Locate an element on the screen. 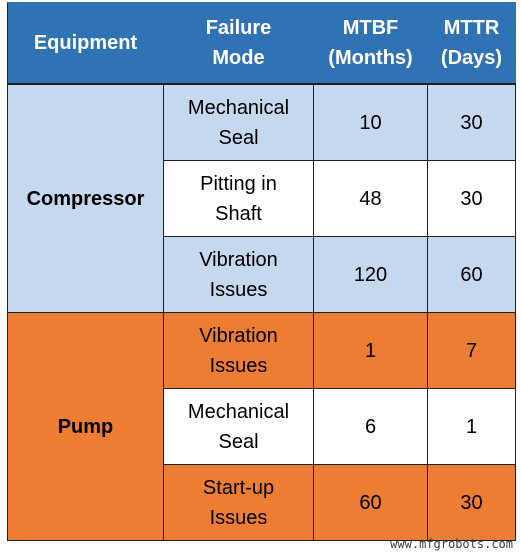  header-failure-mode: Failure Mode is located at coordinates (238, 43).